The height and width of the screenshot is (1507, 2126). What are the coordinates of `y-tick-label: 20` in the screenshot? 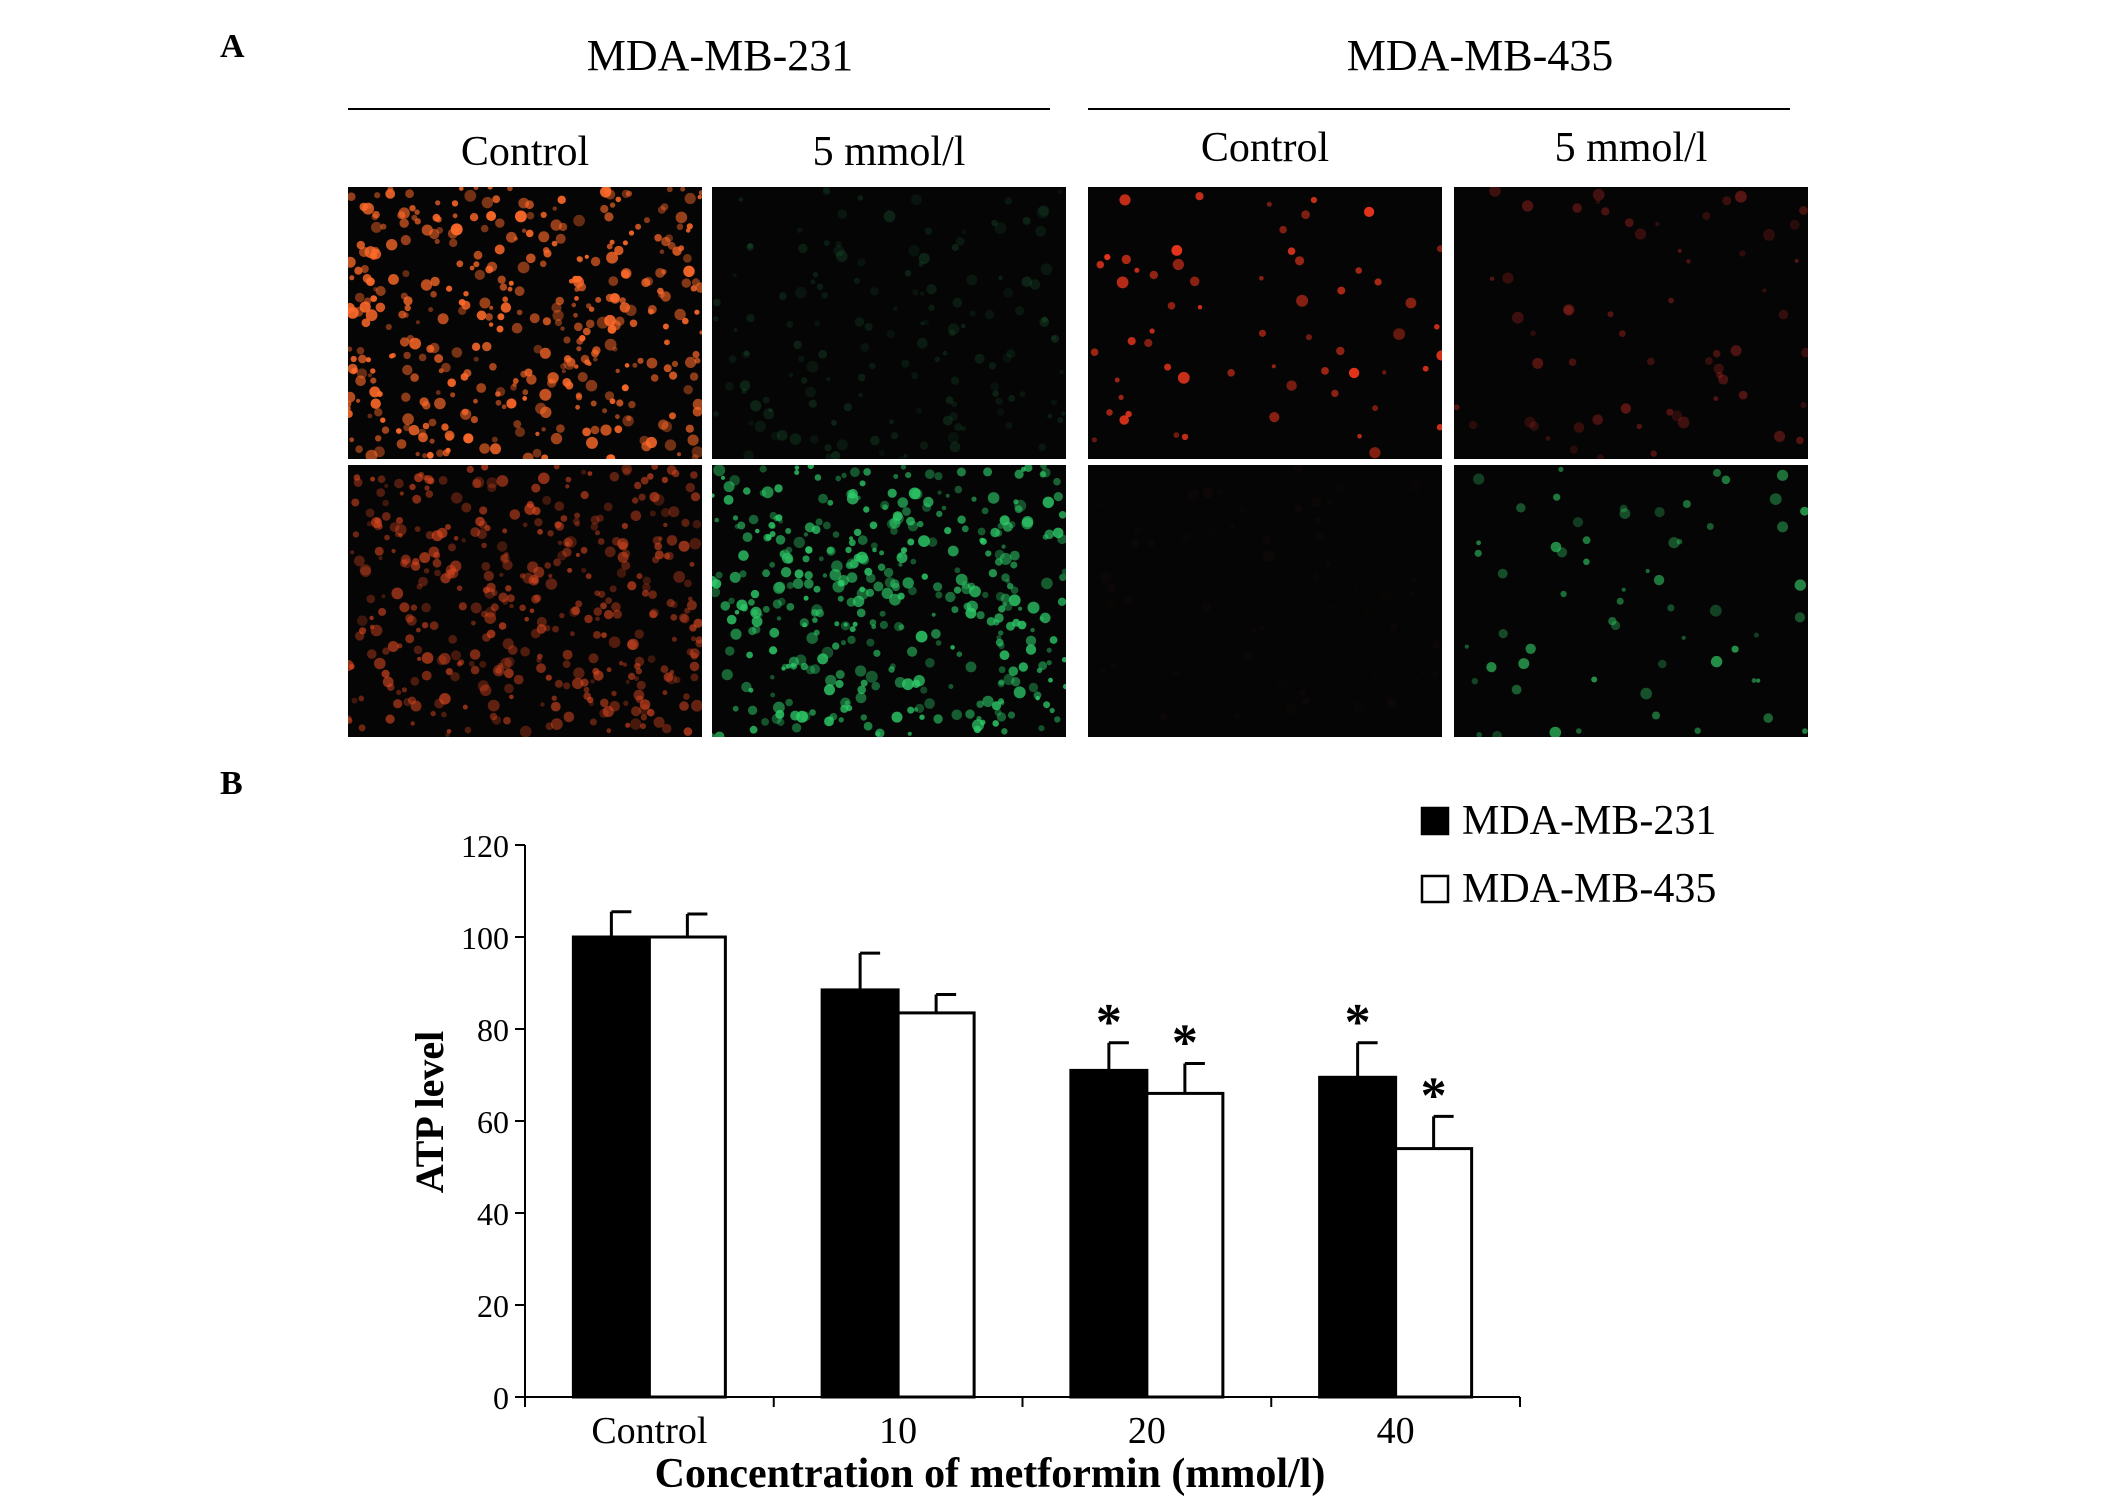 It's located at (493, 1306).